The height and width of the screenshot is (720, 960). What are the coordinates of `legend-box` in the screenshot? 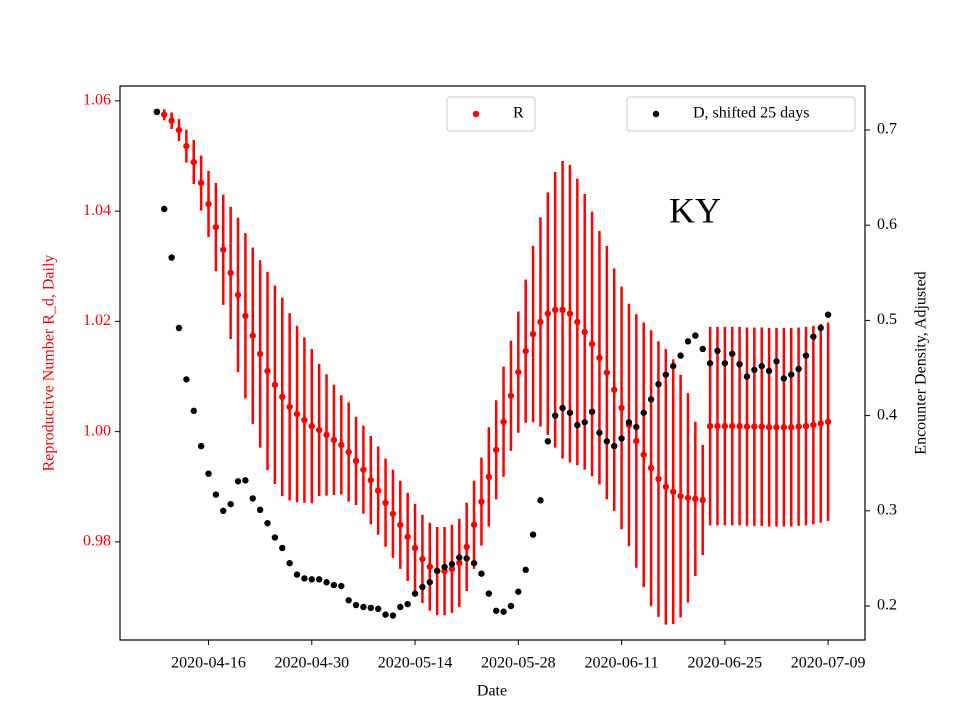 It's located at (741, 114).